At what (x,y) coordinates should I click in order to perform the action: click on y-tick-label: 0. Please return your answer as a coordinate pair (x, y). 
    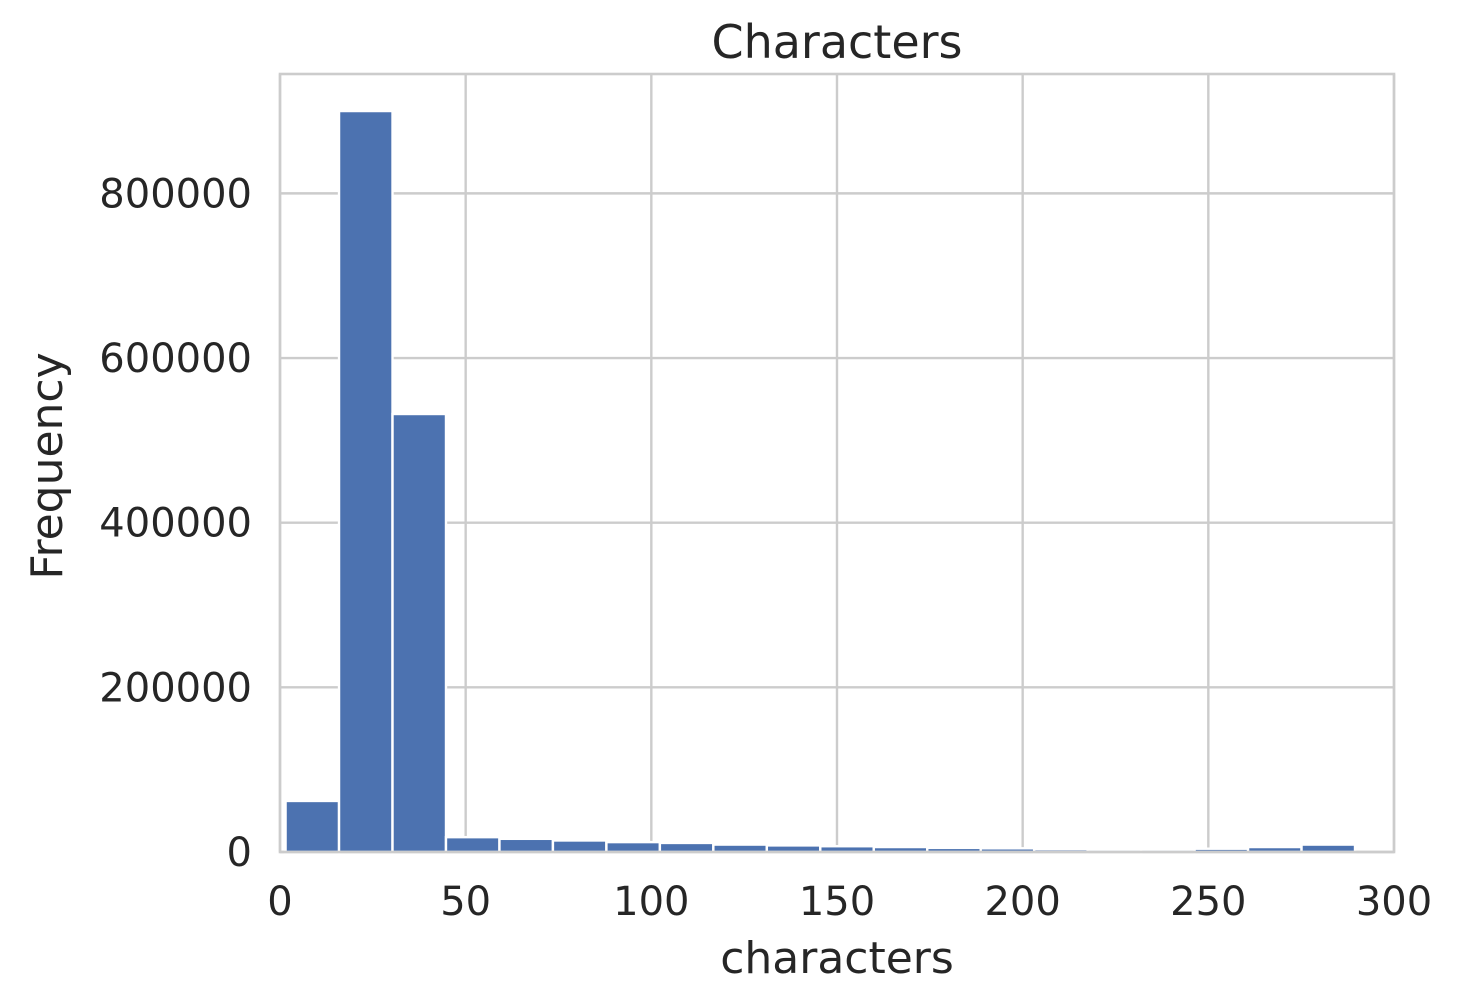
    Looking at the image, I should click on (239, 853).